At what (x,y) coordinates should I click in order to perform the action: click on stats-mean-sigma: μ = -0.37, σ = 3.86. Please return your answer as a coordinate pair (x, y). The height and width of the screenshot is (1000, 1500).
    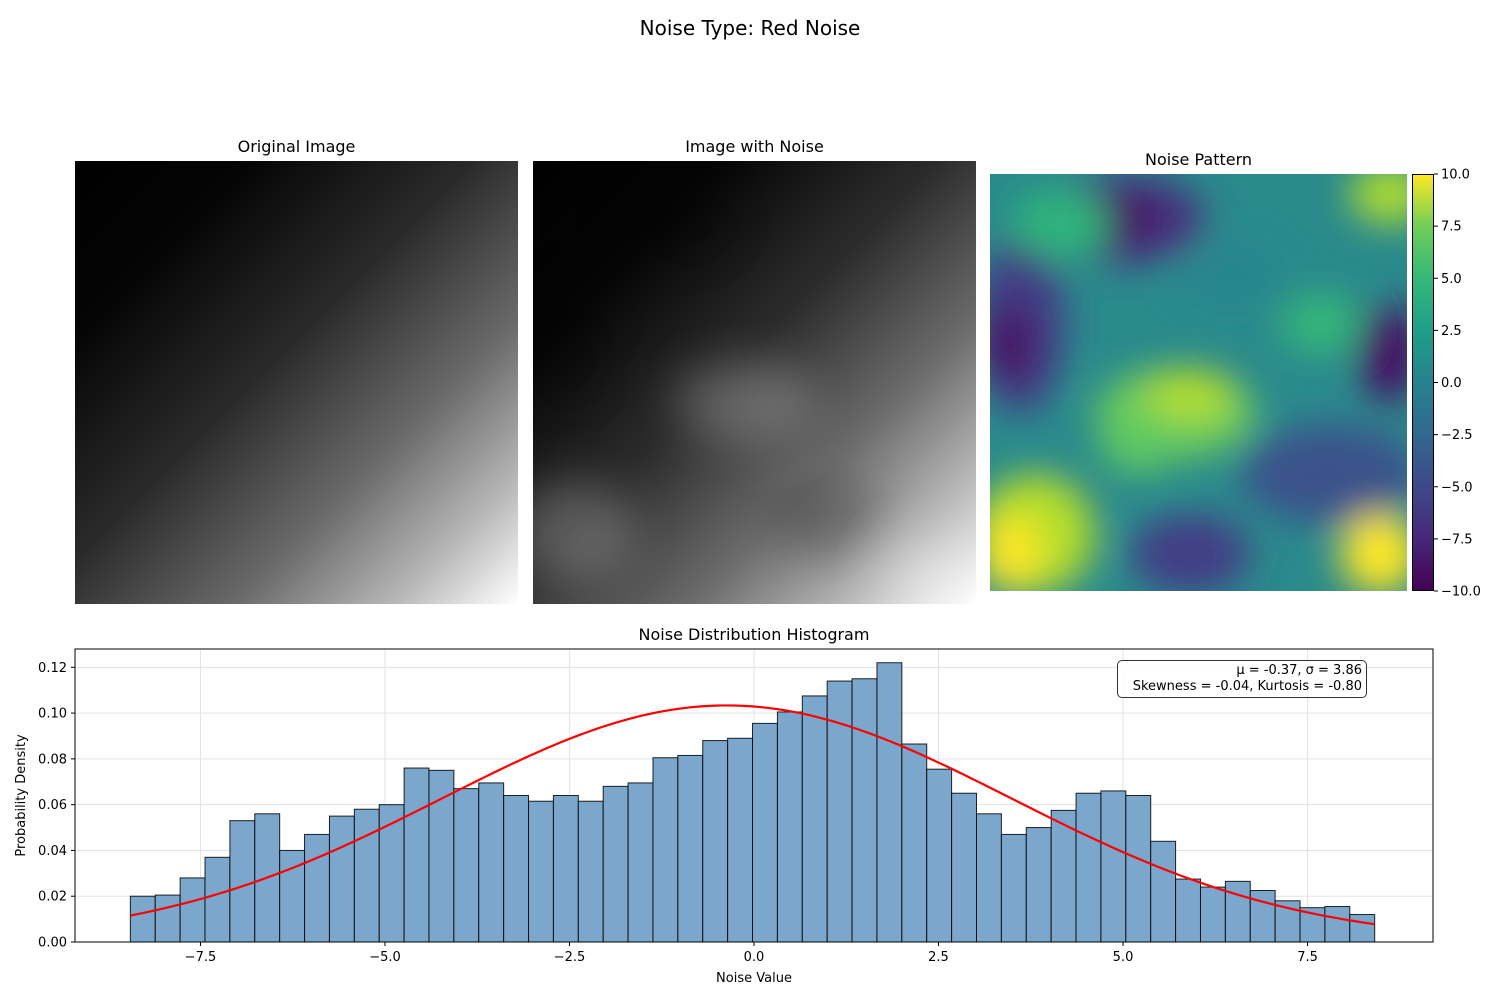
    Looking at the image, I should click on (1299, 670).